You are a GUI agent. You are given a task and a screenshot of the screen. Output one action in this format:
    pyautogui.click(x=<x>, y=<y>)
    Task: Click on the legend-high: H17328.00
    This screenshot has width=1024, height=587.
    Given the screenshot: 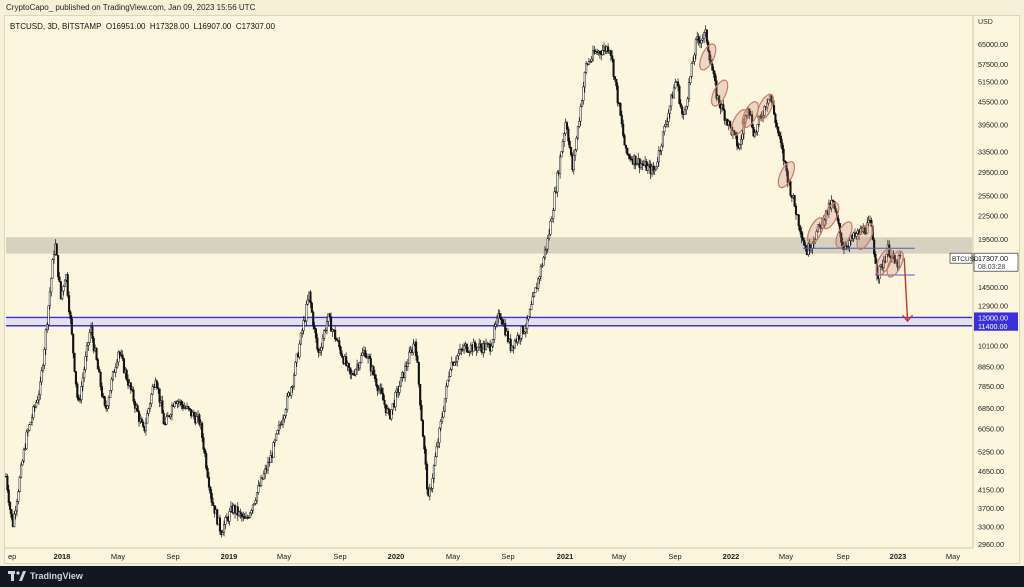 What is the action you would take?
    pyautogui.click(x=169, y=26)
    